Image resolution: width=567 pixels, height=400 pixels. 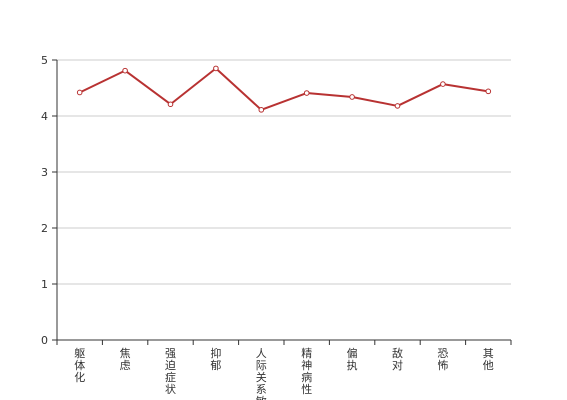 I want to click on series-group, so click(x=284, y=89).